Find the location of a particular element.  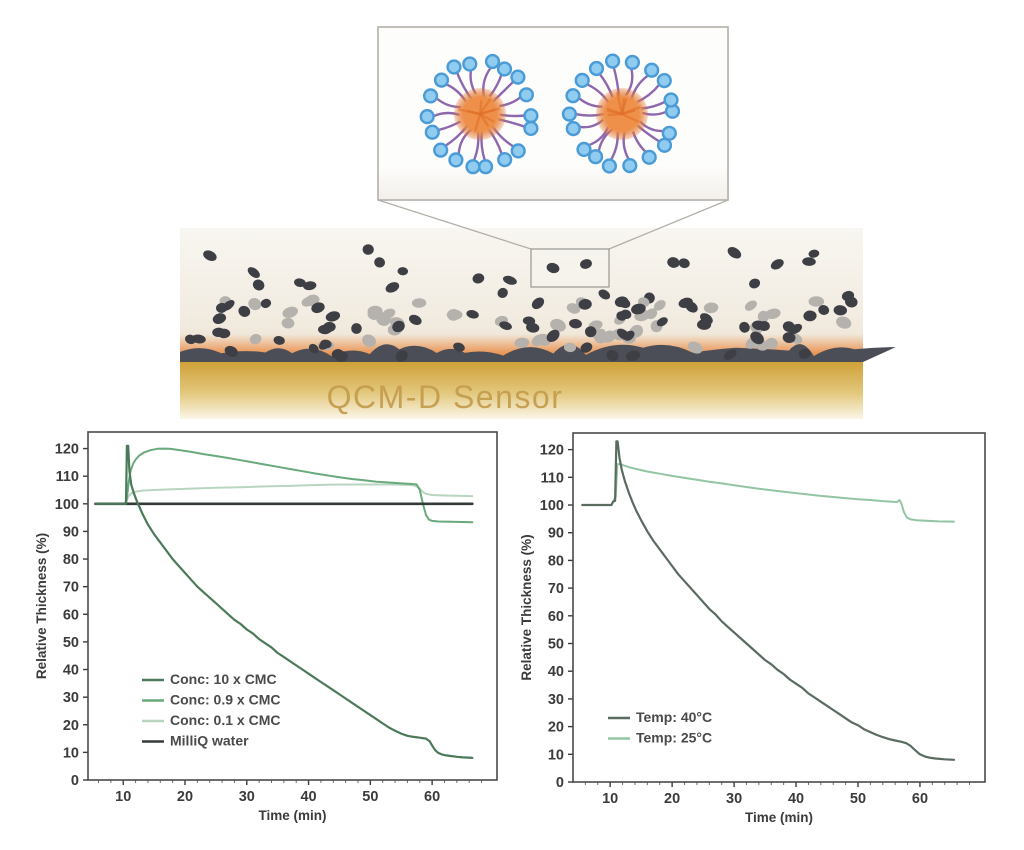

y-tick-label: 20 is located at coordinates (71, 726).